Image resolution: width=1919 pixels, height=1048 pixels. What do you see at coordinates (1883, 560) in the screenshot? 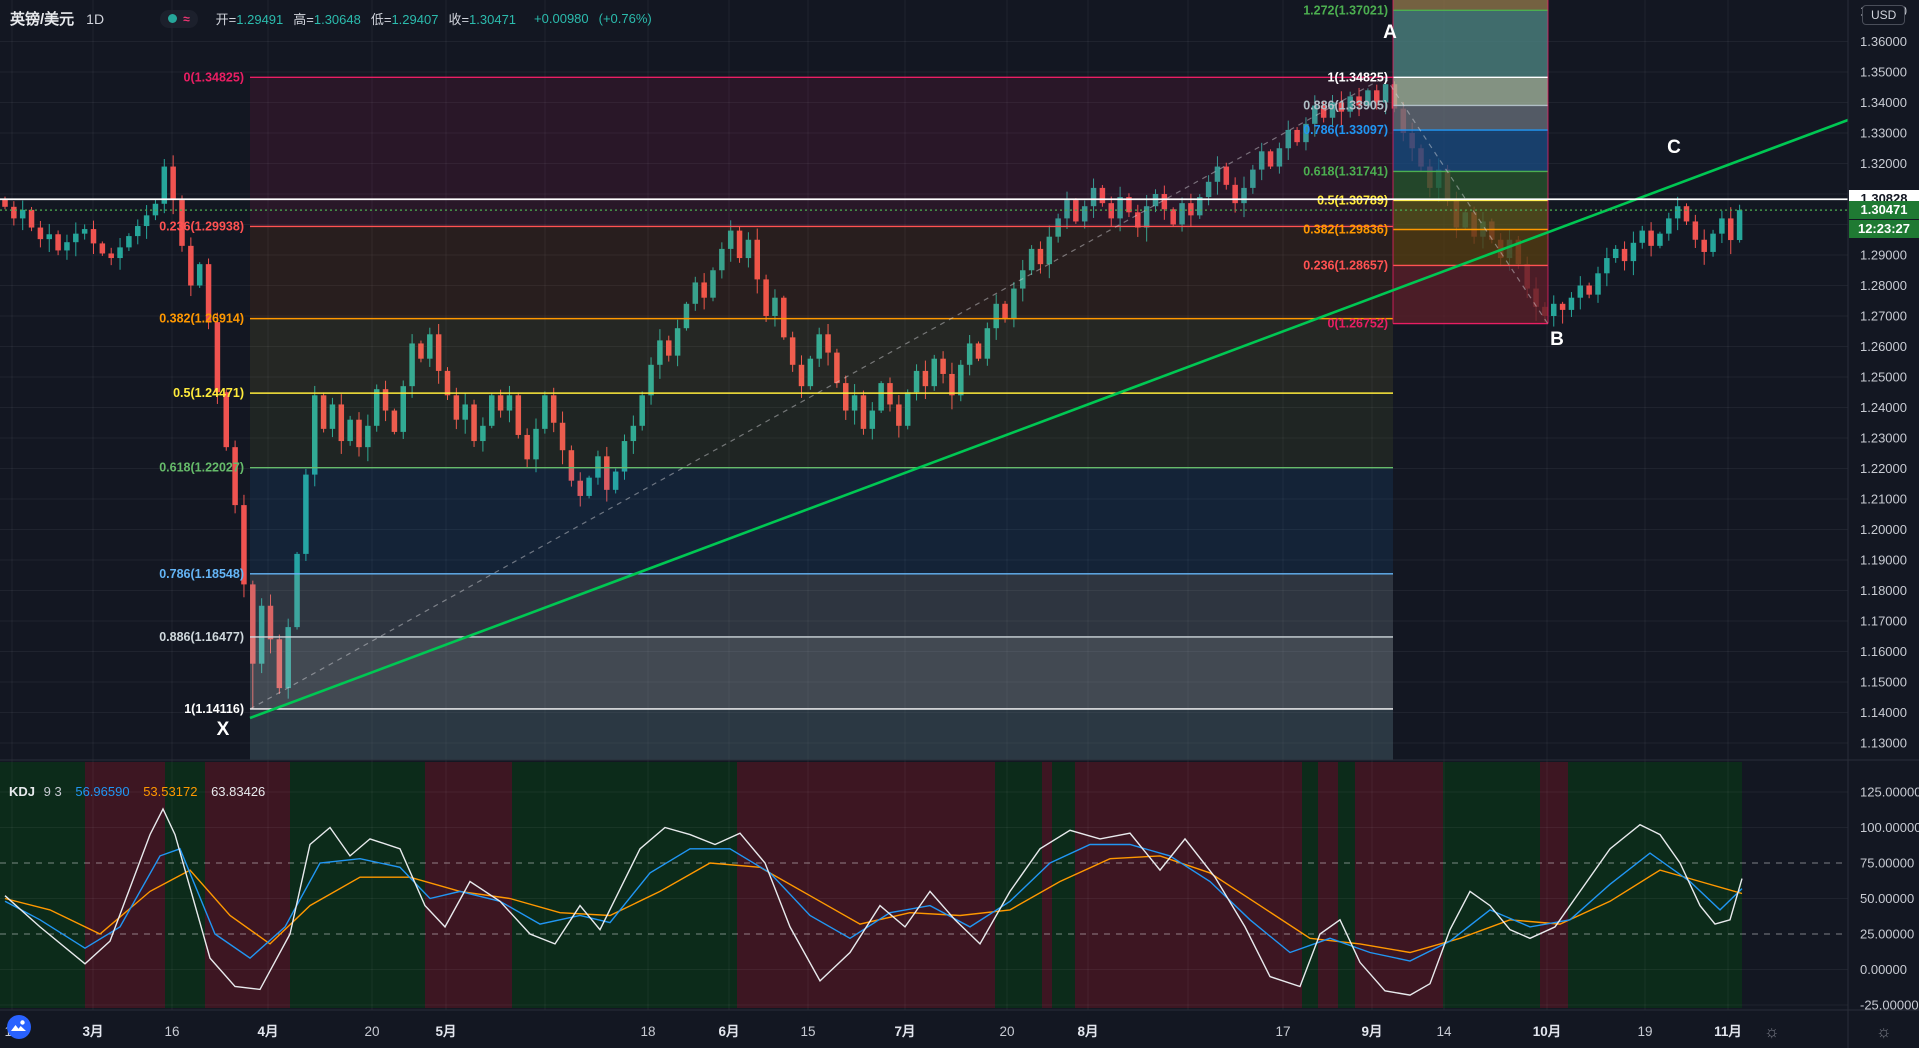
I see `price-axis-label: 1.19000` at bounding box center [1883, 560].